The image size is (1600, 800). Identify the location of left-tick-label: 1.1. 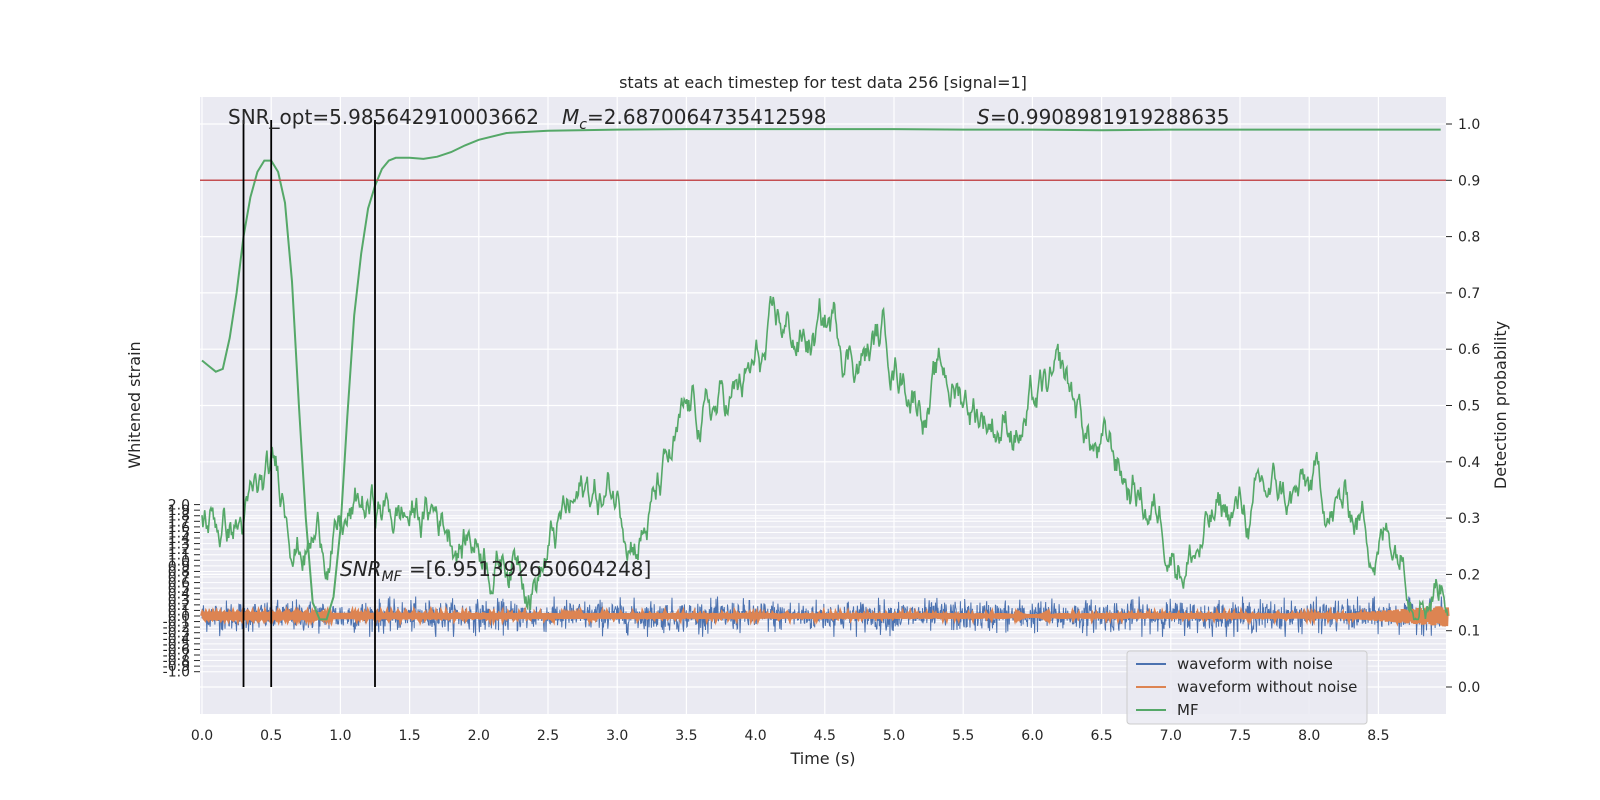
(179, 556).